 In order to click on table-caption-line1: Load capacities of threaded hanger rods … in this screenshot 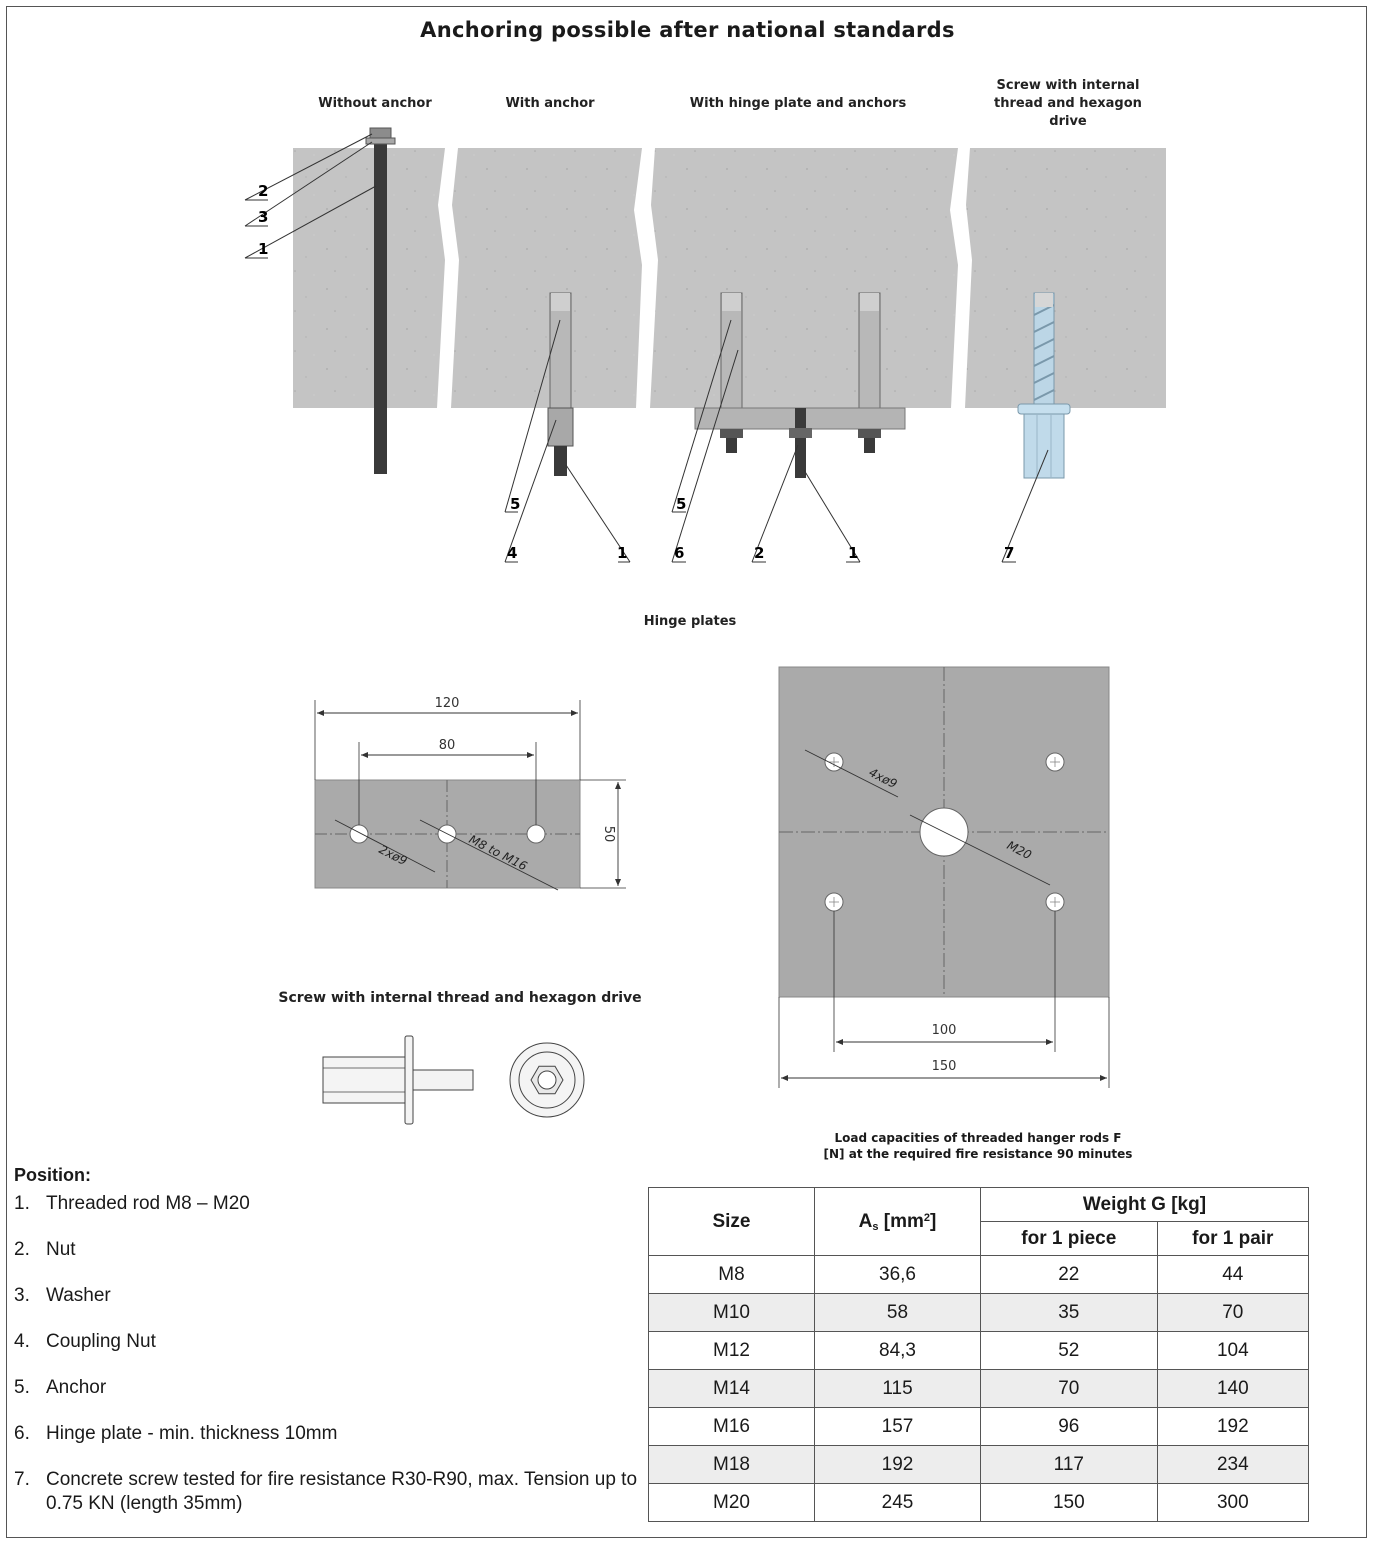, I will do `click(978, 1138)`.